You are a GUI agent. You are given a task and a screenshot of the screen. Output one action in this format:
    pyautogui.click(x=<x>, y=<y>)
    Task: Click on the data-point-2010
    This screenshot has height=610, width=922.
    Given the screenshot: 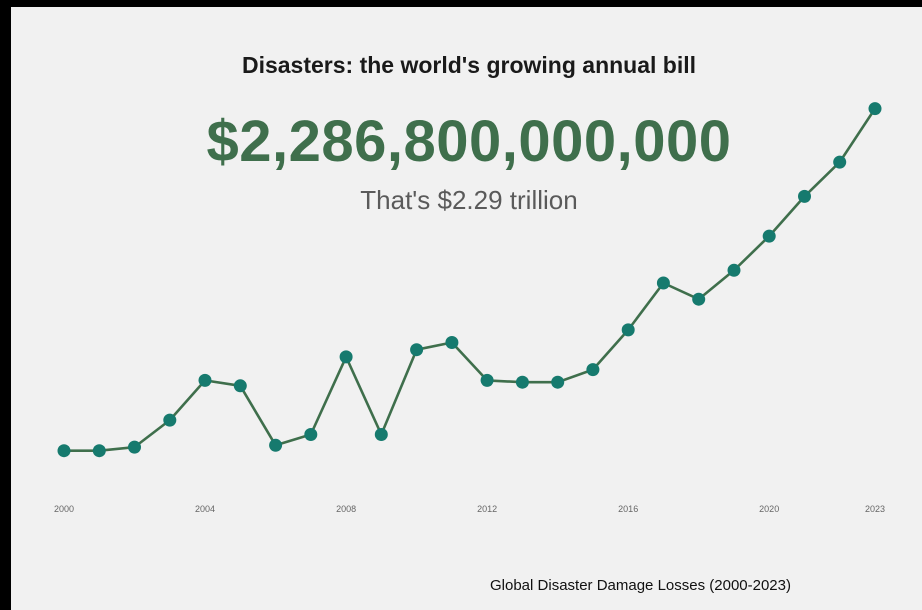 What is the action you would take?
    pyautogui.click(x=417, y=350)
    